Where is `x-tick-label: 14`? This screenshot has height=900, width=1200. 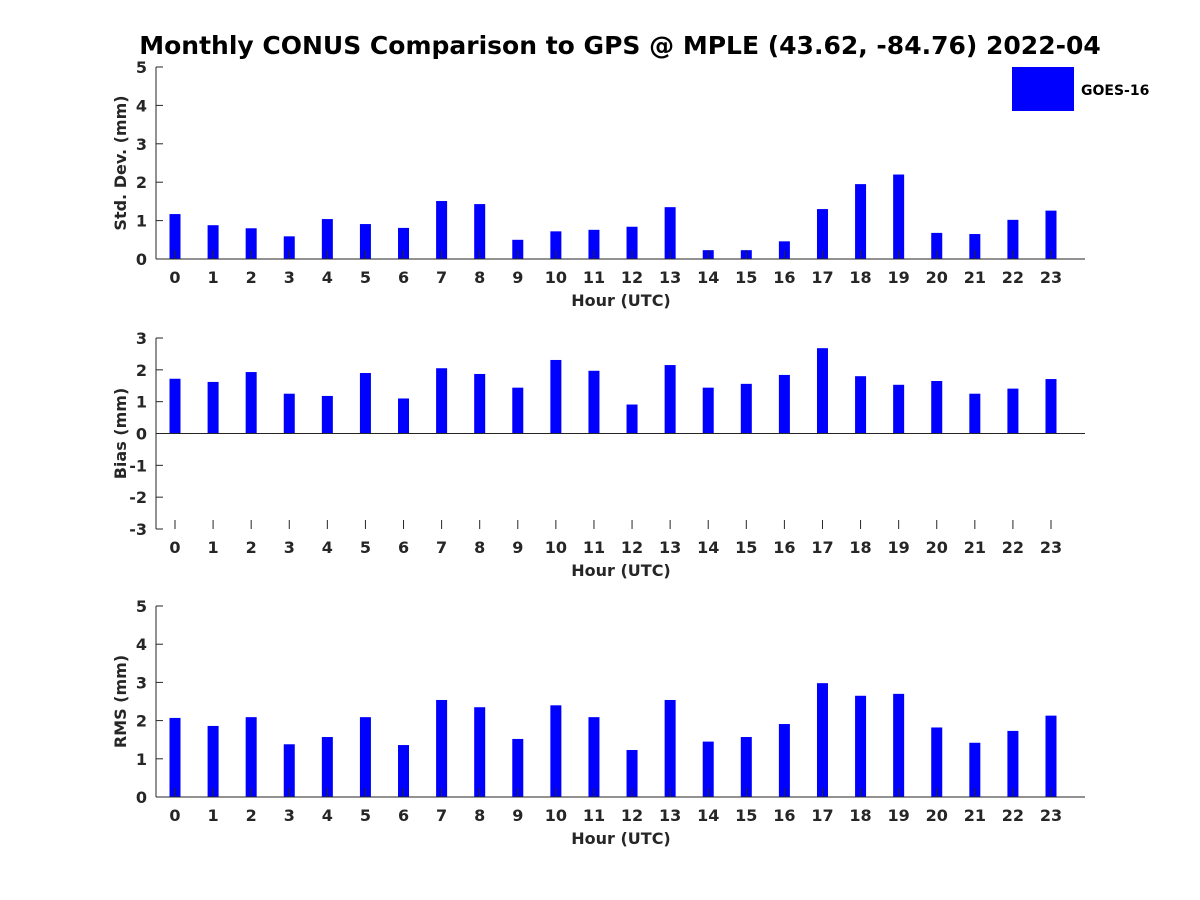
x-tick-label: 14 is located at coordinates (708, 277).